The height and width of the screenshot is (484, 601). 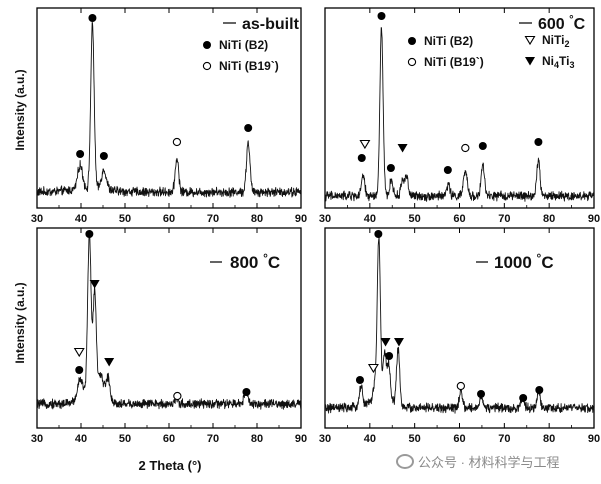 What do you see at coordinates (271, 24) in the screenshot?
I see `legend-label: as-built` at bounding box center [271, 24].